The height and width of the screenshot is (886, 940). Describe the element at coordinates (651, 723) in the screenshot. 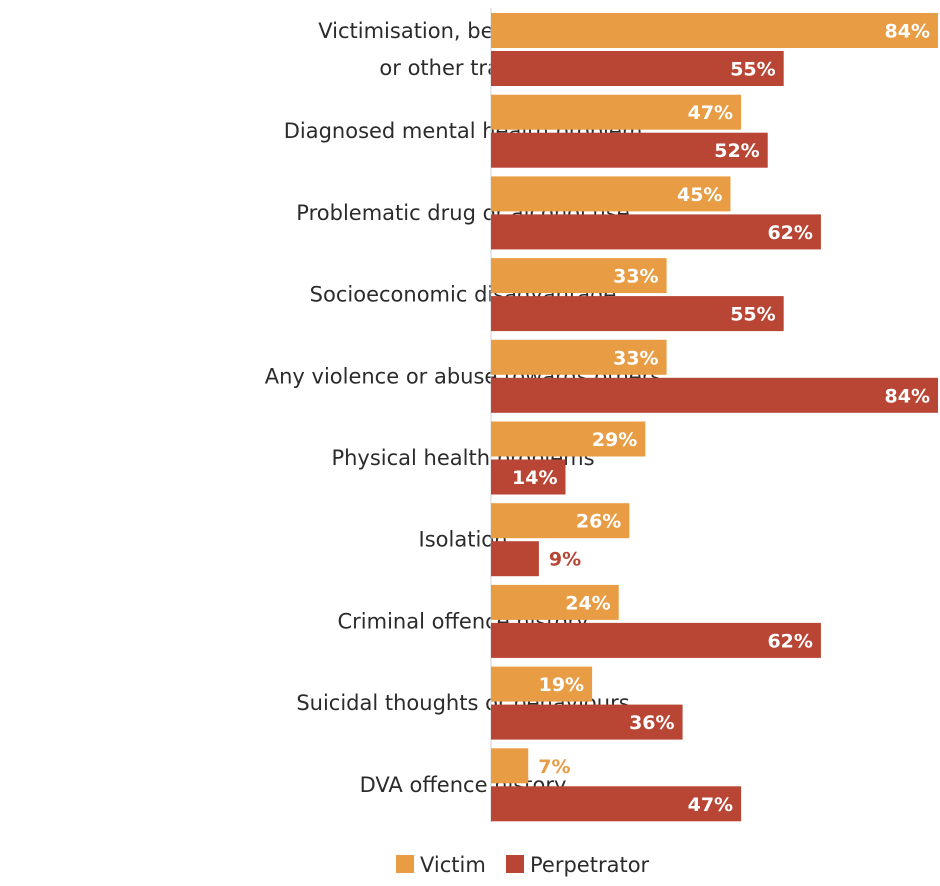

I see `data-label-perpetrator-suicidal-thoughts-or-behaviours: 36%` at that location.